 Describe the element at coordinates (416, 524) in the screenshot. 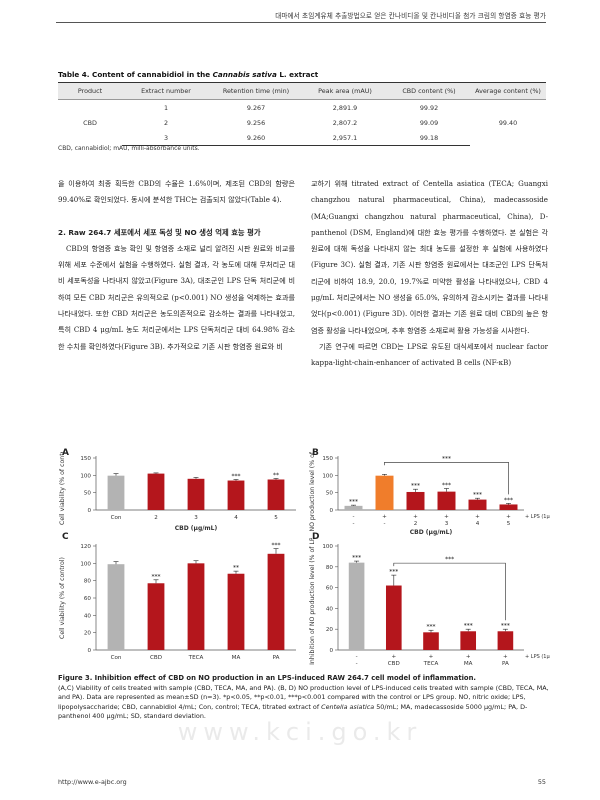

I see `dose-row-label: 2` at that location.